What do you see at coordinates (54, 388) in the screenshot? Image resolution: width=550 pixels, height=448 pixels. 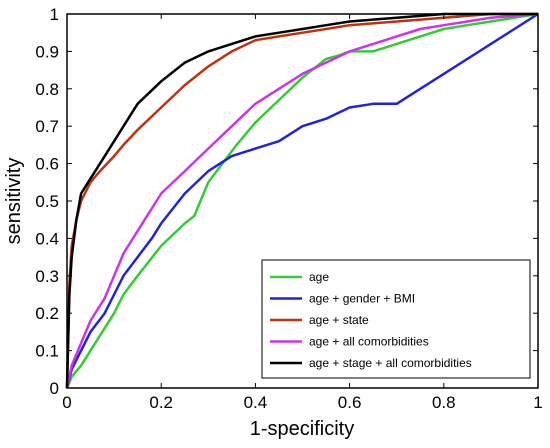 I see `y-tick-label: 0` at bounding box center [54, 388].